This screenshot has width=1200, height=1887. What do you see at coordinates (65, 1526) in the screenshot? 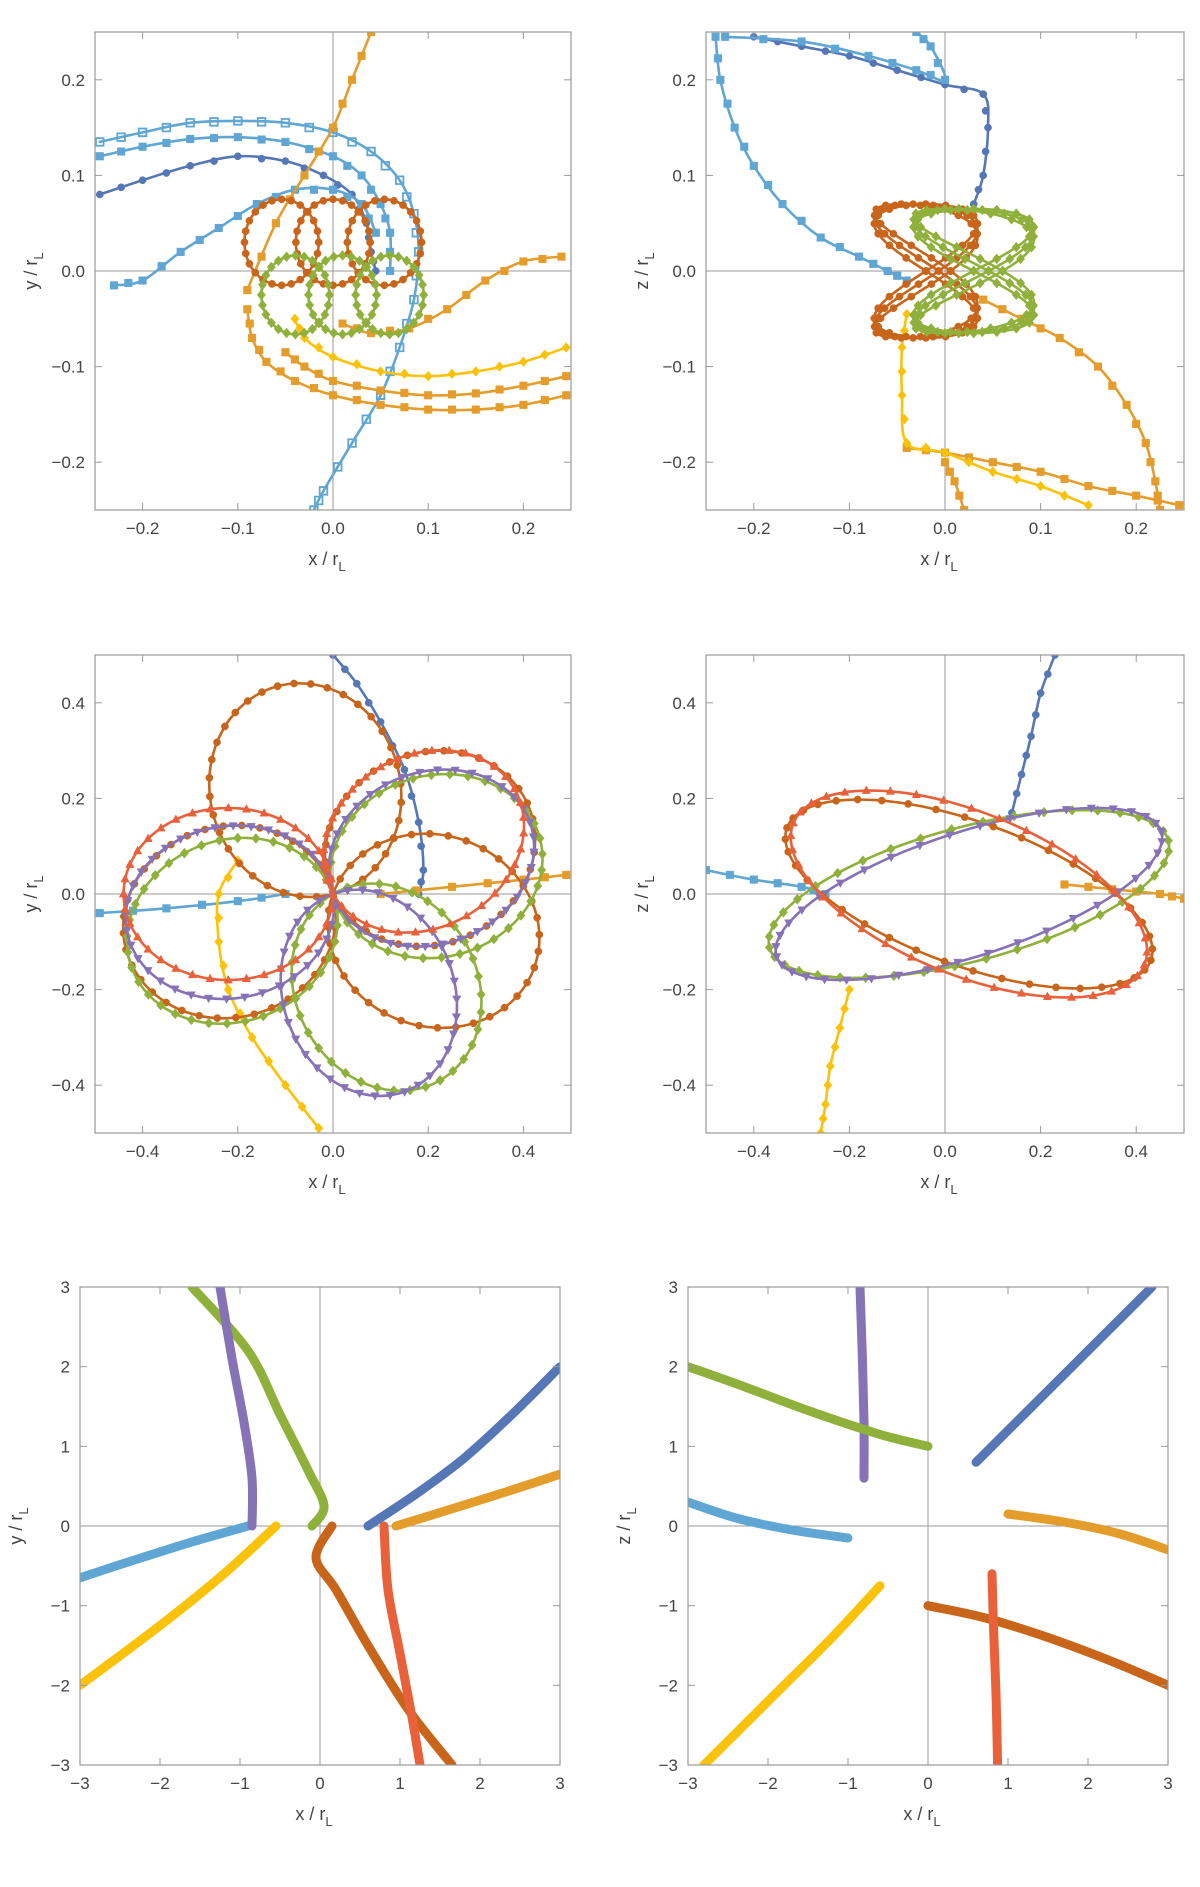
I see `y-tick-label: 0` at bounding box center [65, 1526].